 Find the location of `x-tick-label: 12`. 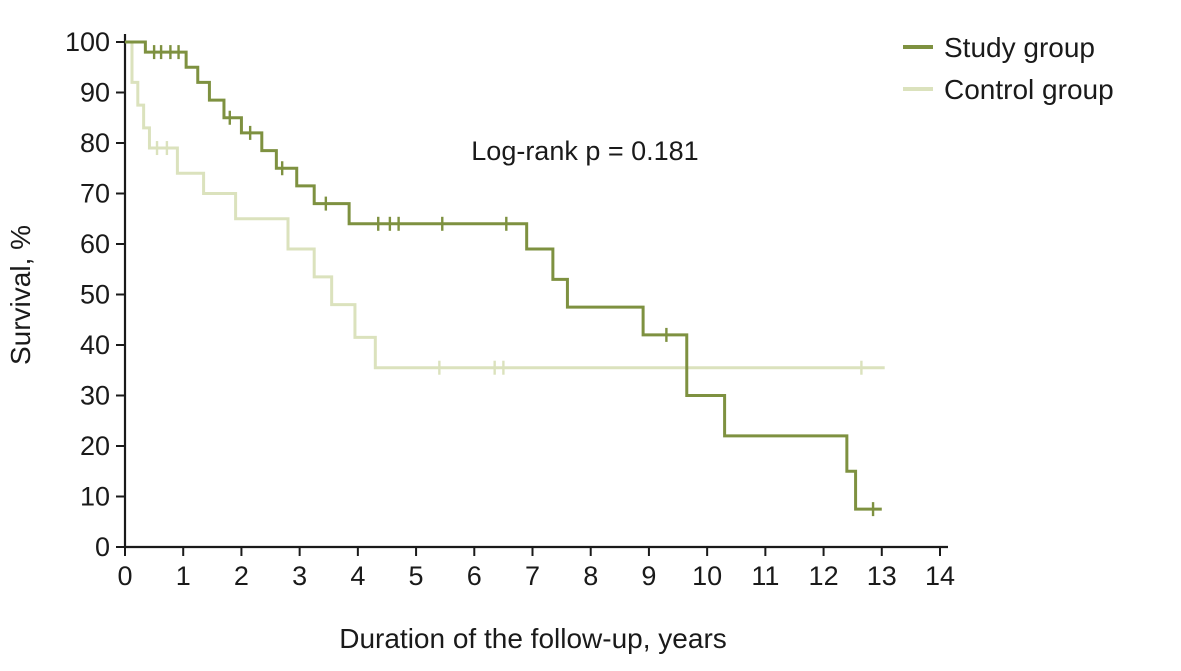

x-tick-label: 12 is located at coordinates (824, 576).